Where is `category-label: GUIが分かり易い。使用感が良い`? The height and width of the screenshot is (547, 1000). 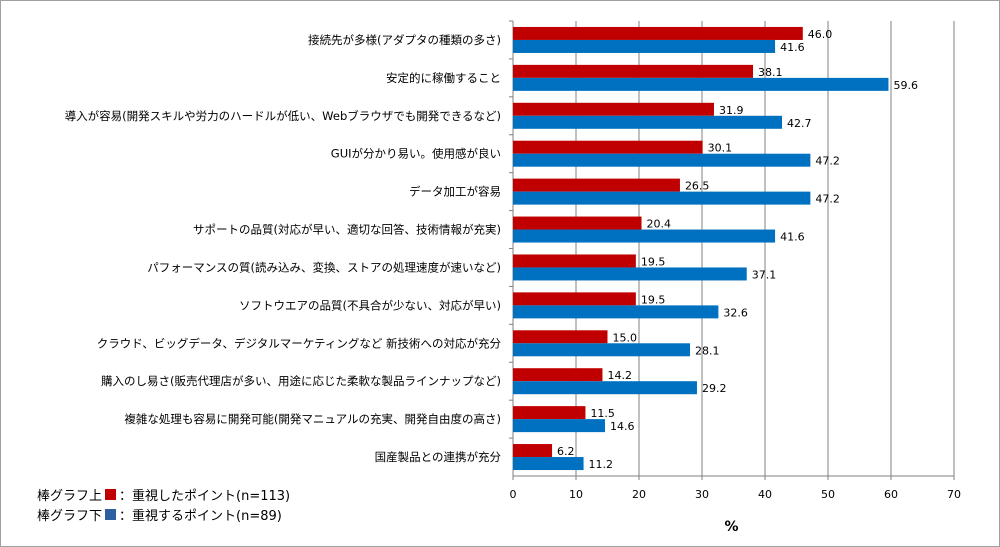
category-label: GUIが分かり易い。使用感が良い is located at coordinates (416, 154).